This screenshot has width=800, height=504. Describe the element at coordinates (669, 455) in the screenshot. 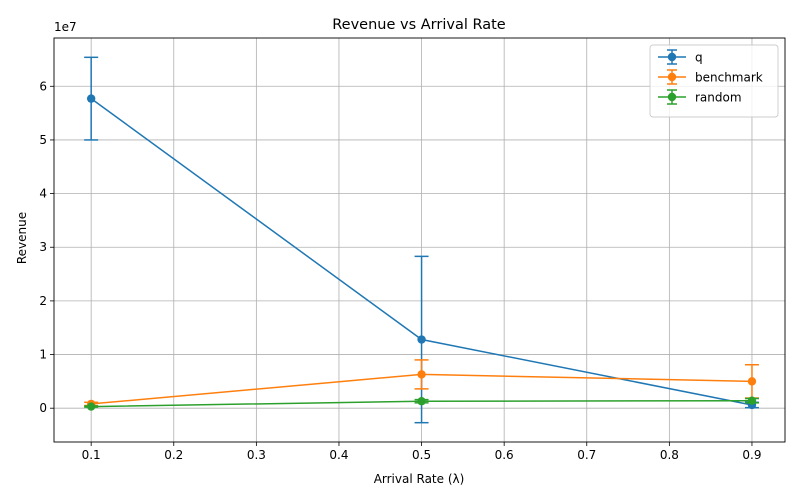

I see `x-tick-label: 0.8` at that location.